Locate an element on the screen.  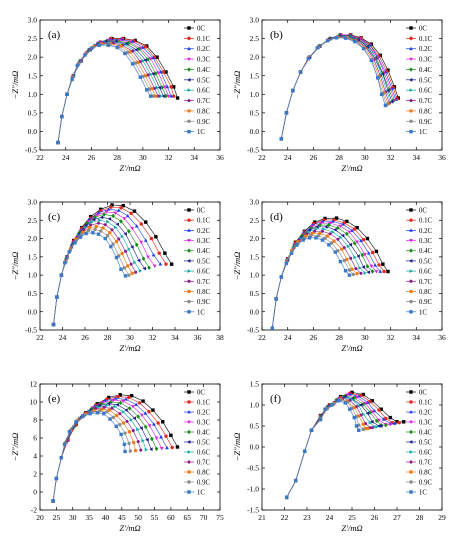
y-tick-label: -1.5 is located at coordinates (253, 510).